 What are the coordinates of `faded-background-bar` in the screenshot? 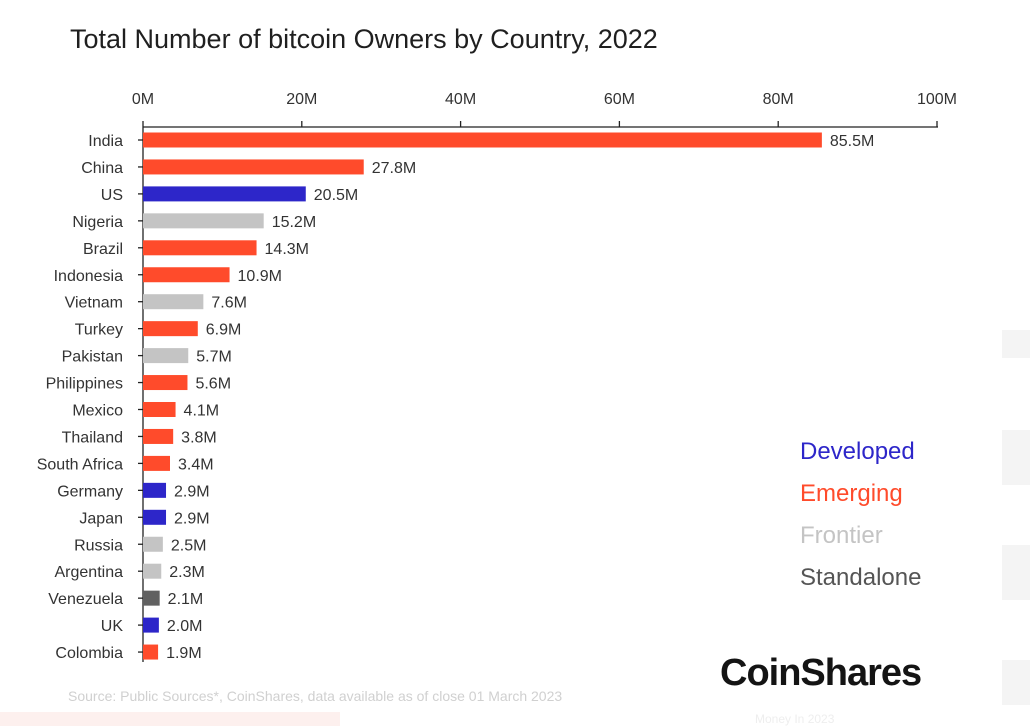 It's located at (170, 719).